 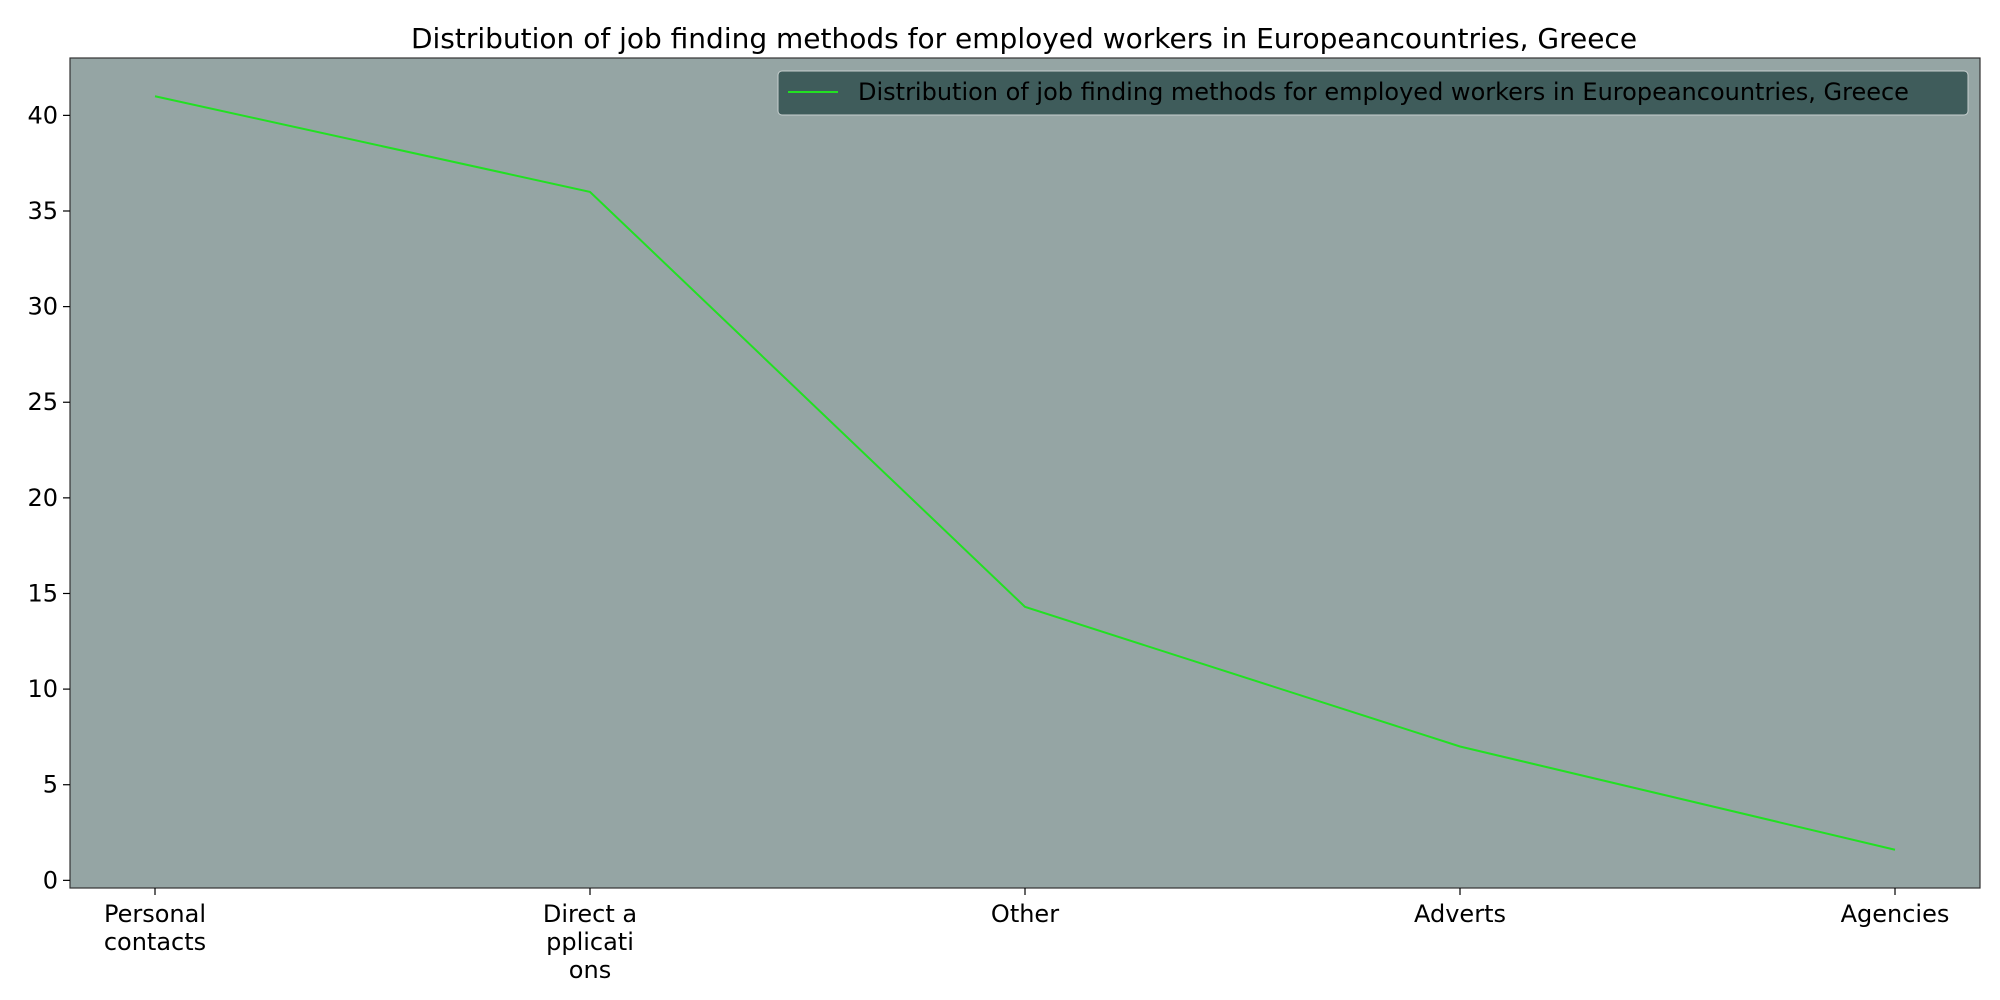 I want to click on x-tick-label: Direct a pplicati ons, so click(x=590, y=942).